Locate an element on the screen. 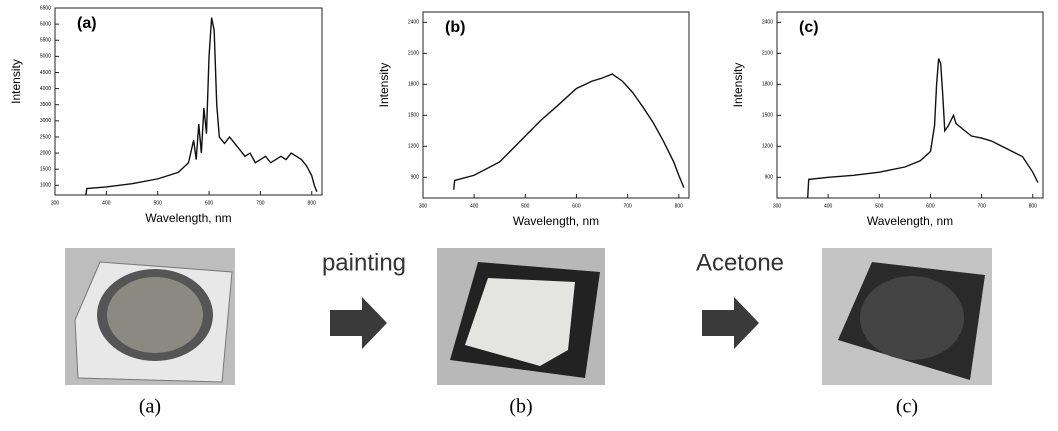 The height and width of the screenshot is (431, 1058). y-tick-label: 3000 is located at coordinates (45, 121).